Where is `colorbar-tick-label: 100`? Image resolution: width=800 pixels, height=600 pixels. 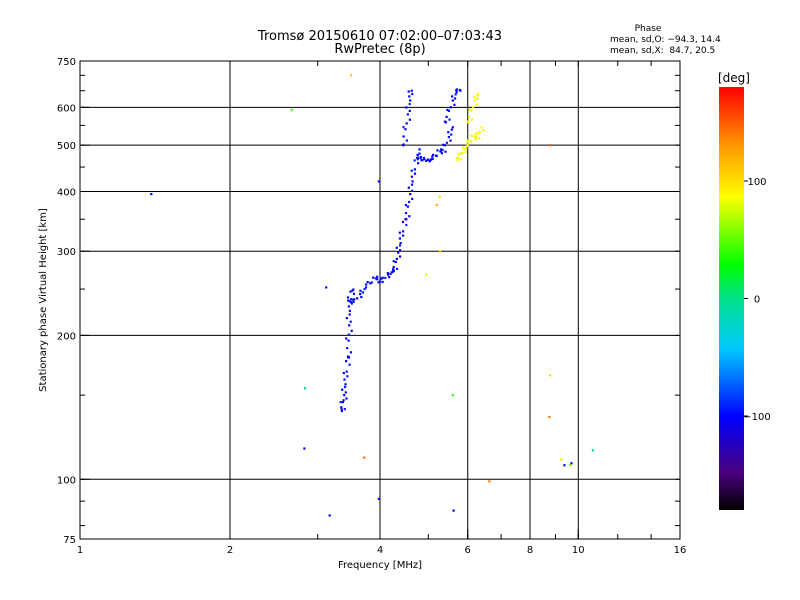
colorbar-tick-label: 100 is located at coordinates (756, 182).